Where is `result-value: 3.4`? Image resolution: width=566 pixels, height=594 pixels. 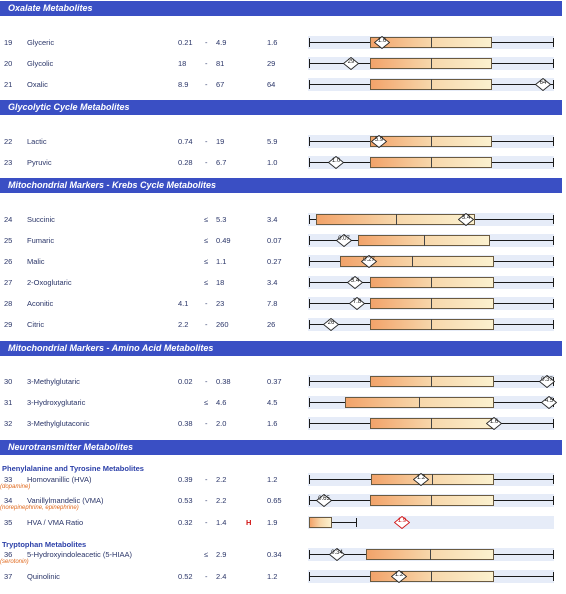
result-value: 3.4 is located at coordinates (272, 282).